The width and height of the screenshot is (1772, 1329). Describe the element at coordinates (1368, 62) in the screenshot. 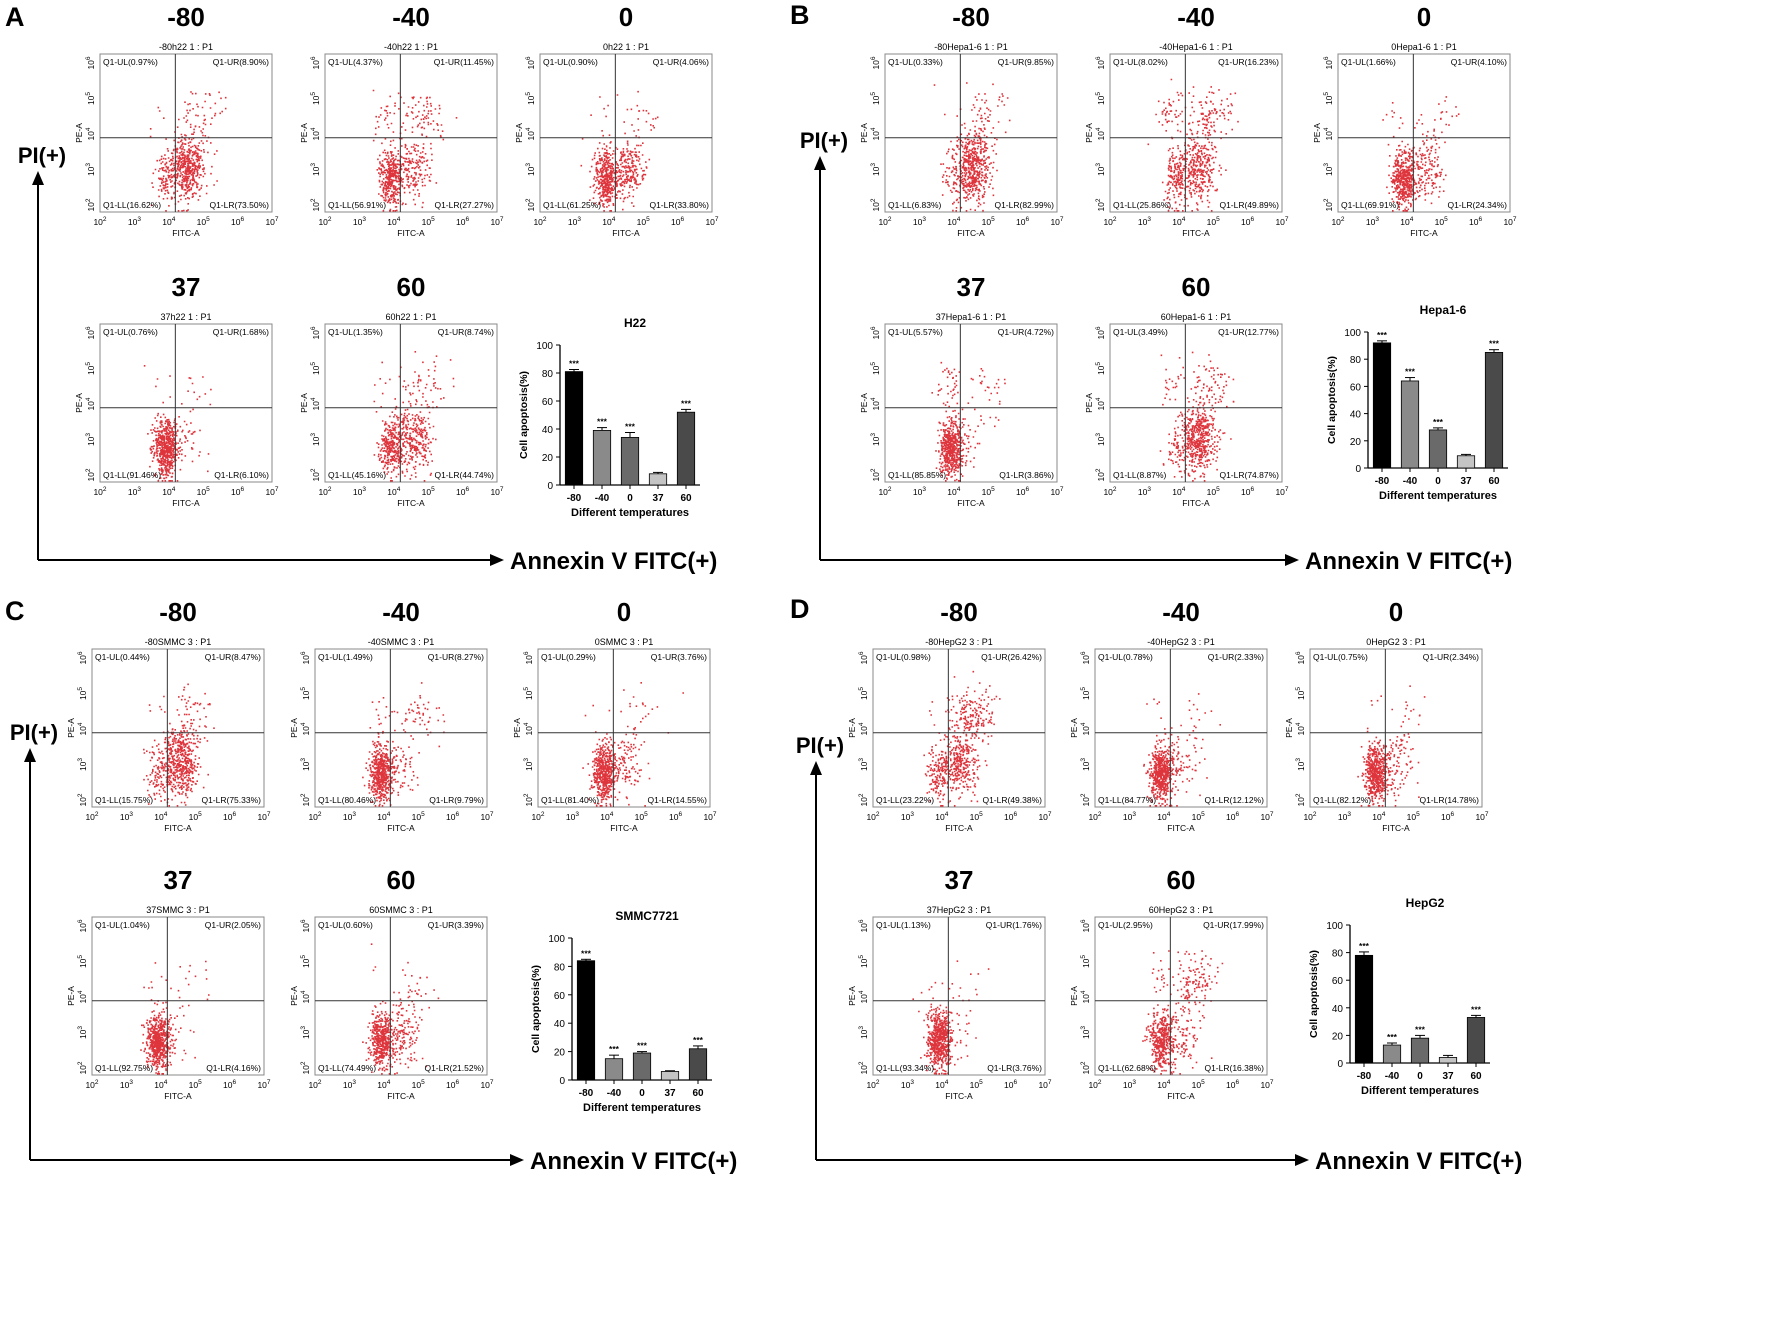

I see `quadrant-ul-label: Q1-UL(1.66%)` at that location.